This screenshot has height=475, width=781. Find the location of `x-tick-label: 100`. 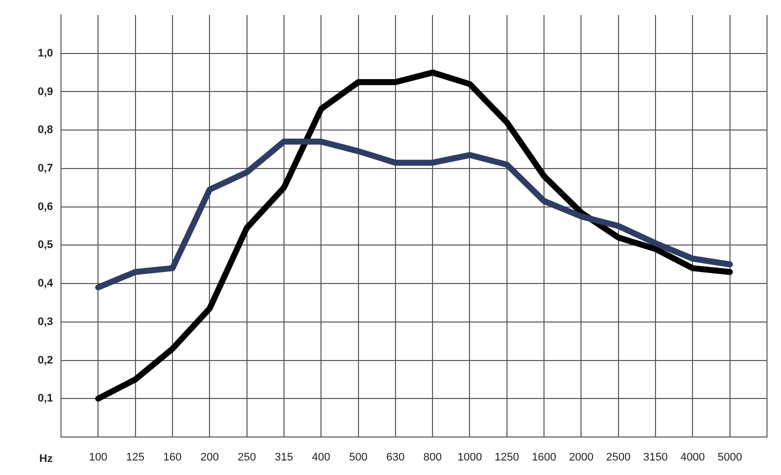

x-tick-label: 100 is located at coordinates (98, 458).